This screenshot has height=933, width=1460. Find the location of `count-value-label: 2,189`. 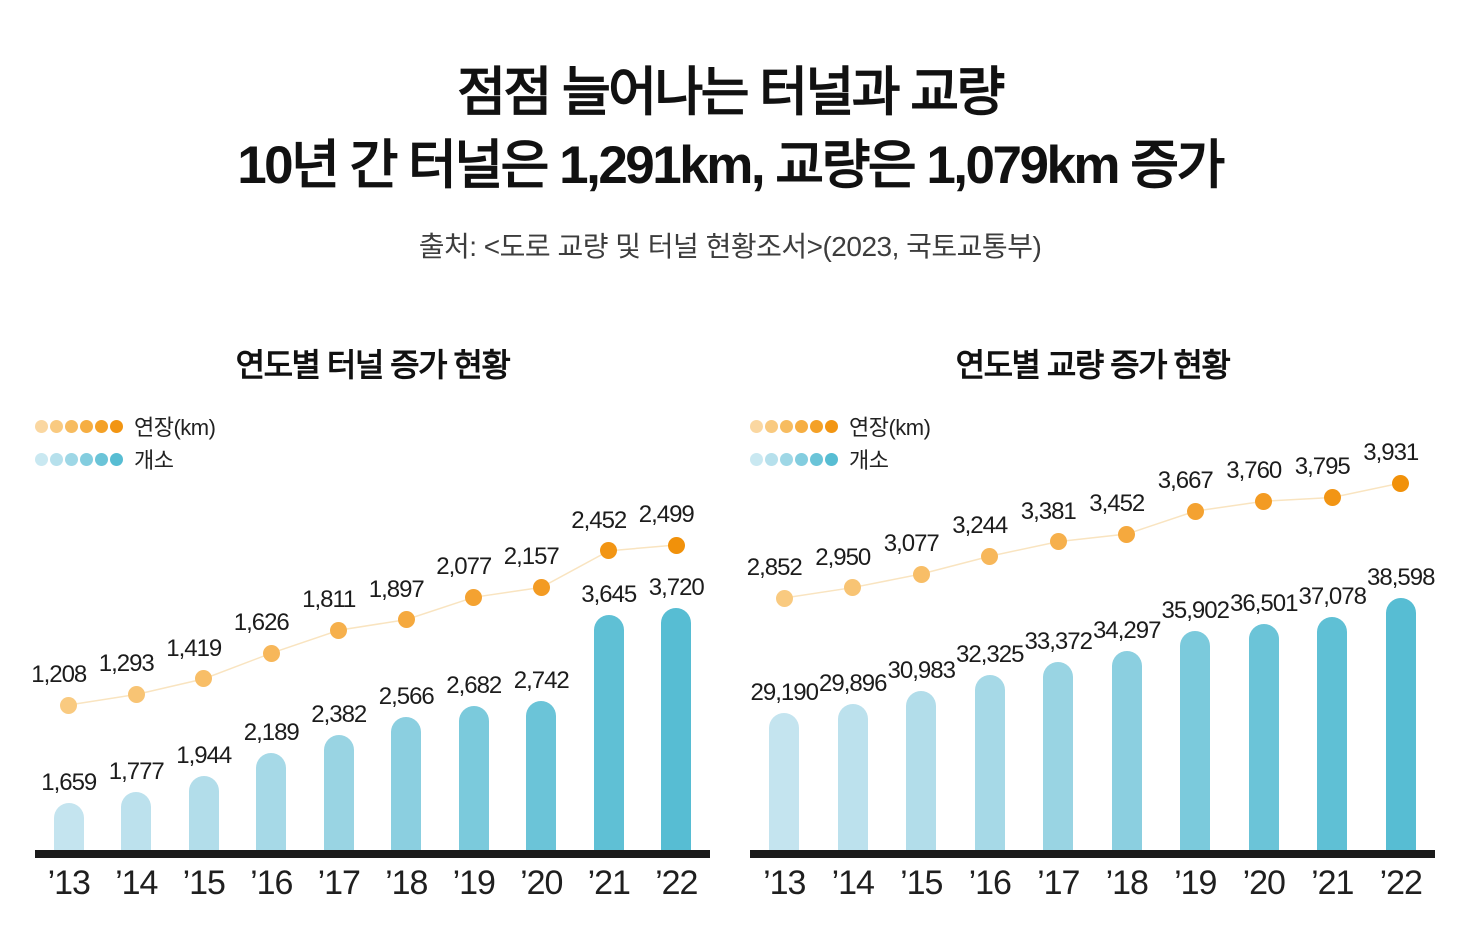

count-value-label: 2,189 is located at coordinates (271, 732).